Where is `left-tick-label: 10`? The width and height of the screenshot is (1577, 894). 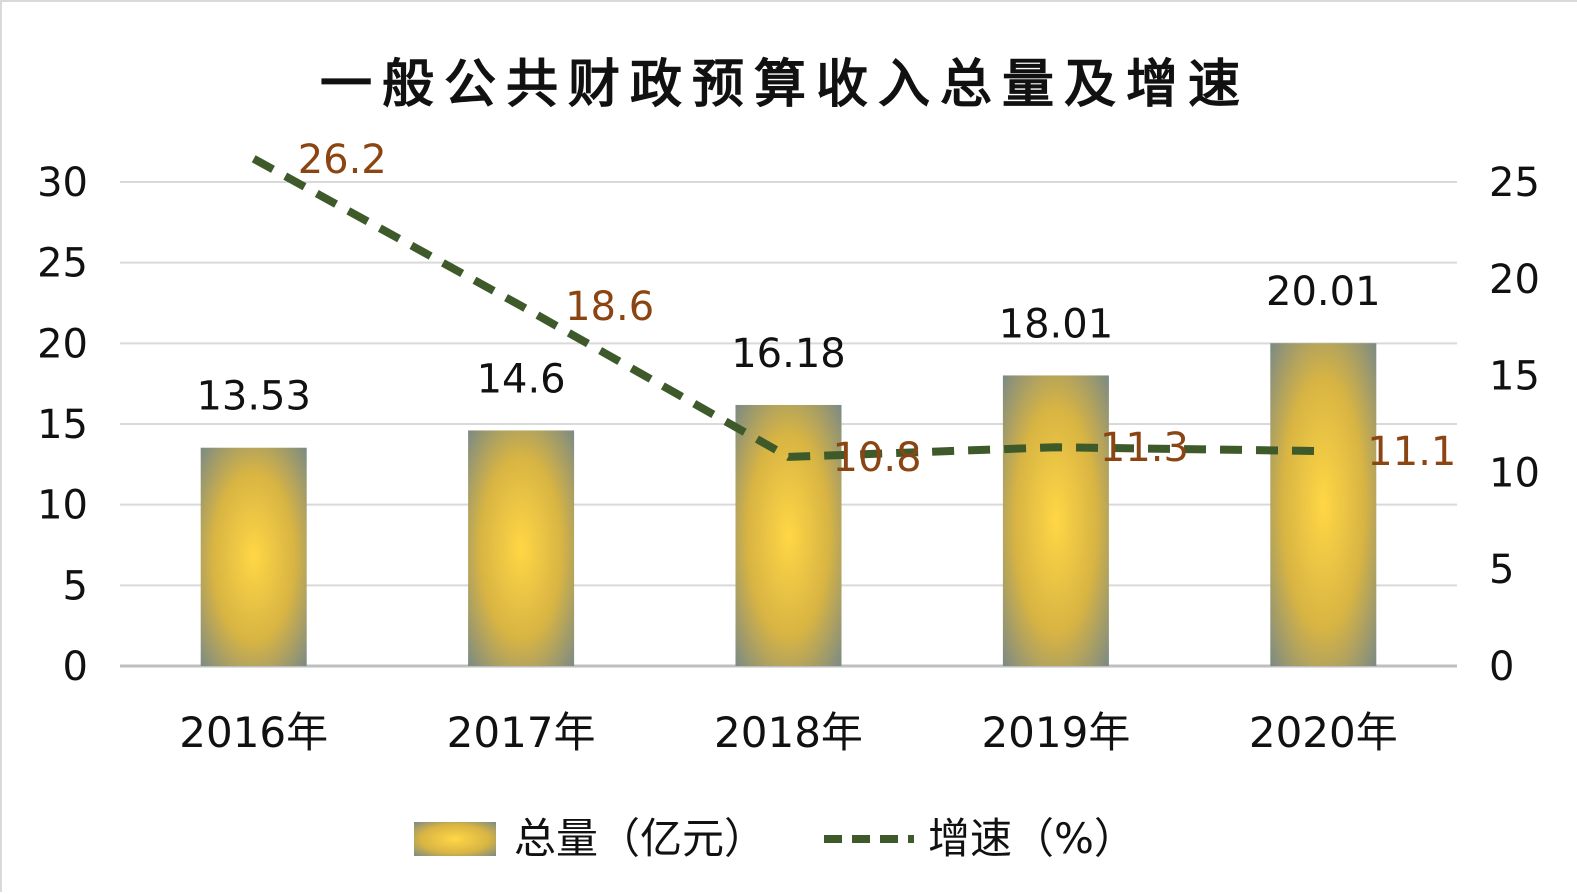 left-tick-label: 10 is located at coordinates (62, 506).